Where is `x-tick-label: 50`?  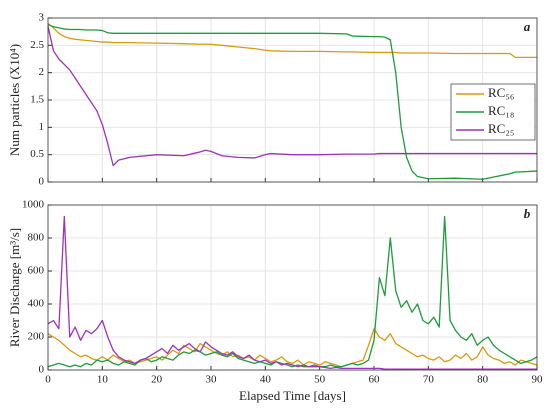
x-tick-label: 50 is located at coordinates (320, 380).